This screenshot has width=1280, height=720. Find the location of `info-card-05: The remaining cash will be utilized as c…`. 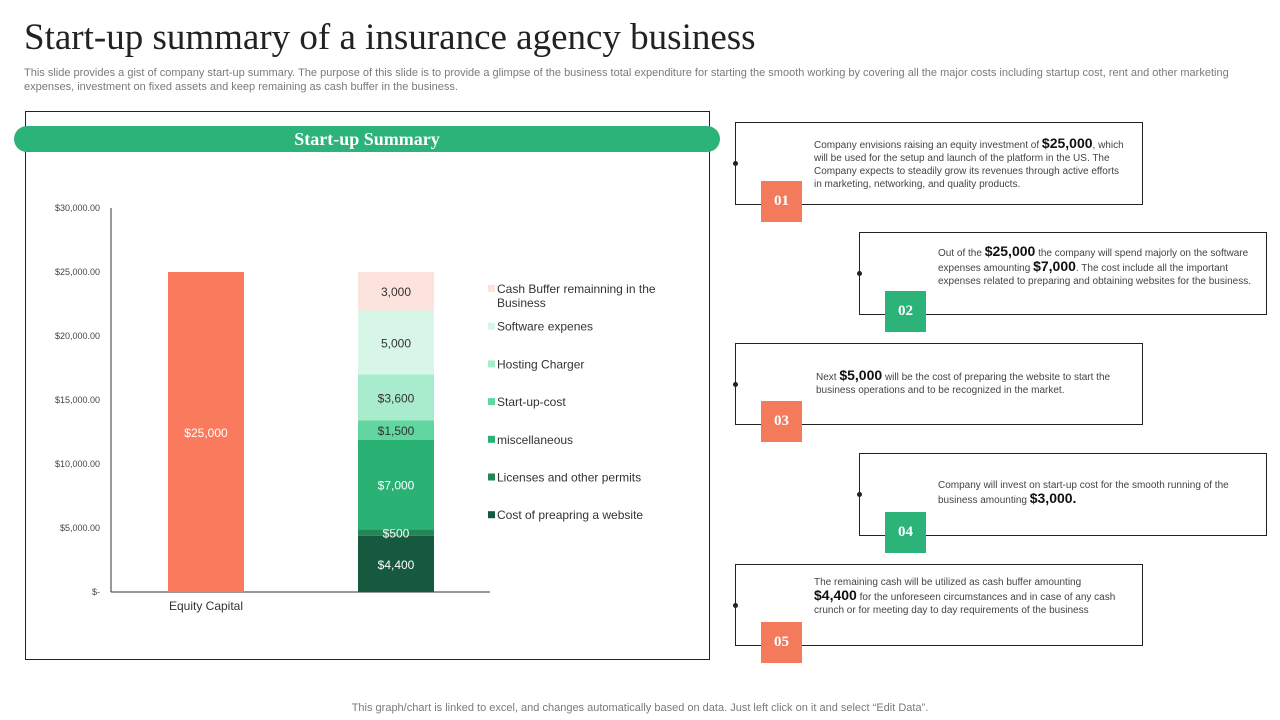

info-card-05: The remaining cash will be utilized as c… is located at coordinates (938, 605).